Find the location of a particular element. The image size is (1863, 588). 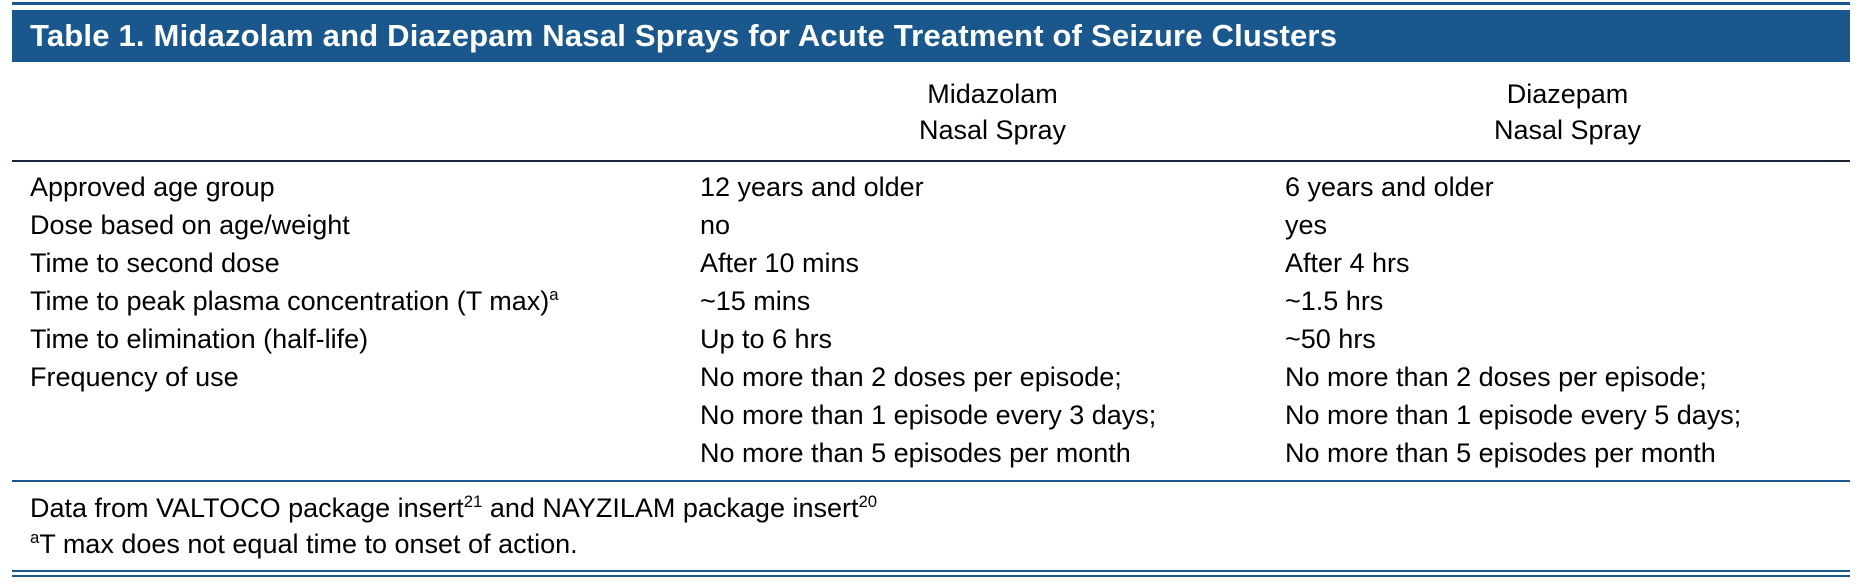

column-header-diazepam-line2: Nasal Spray is located at coordinates (1567, 130).